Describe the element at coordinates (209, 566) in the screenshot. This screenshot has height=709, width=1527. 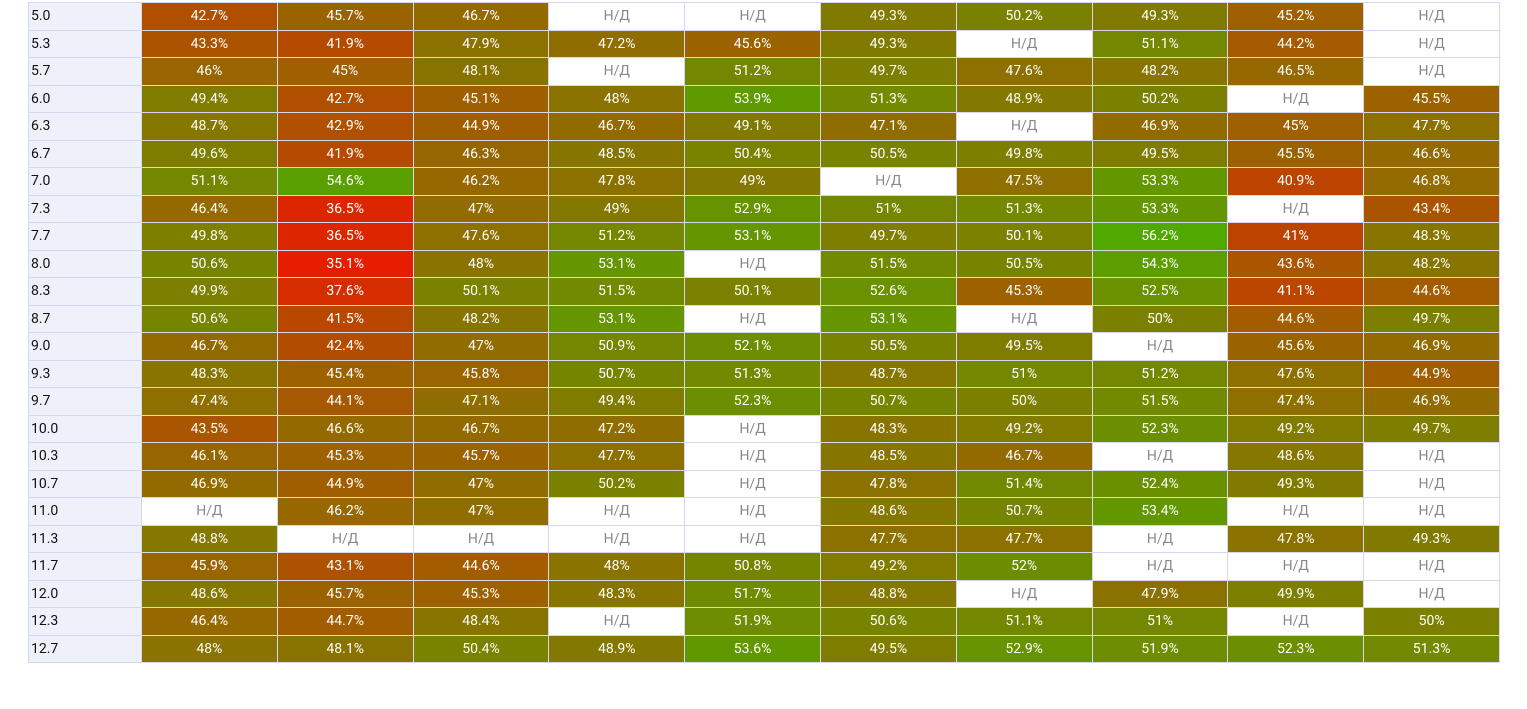
I see `cell: 45.9%` at that location.